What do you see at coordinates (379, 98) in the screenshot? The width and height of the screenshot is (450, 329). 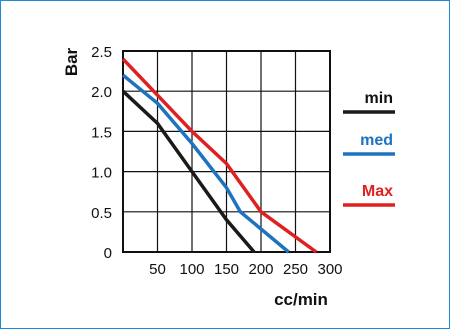 I see `legend-label-min: min` at bounding box center [379, 98].